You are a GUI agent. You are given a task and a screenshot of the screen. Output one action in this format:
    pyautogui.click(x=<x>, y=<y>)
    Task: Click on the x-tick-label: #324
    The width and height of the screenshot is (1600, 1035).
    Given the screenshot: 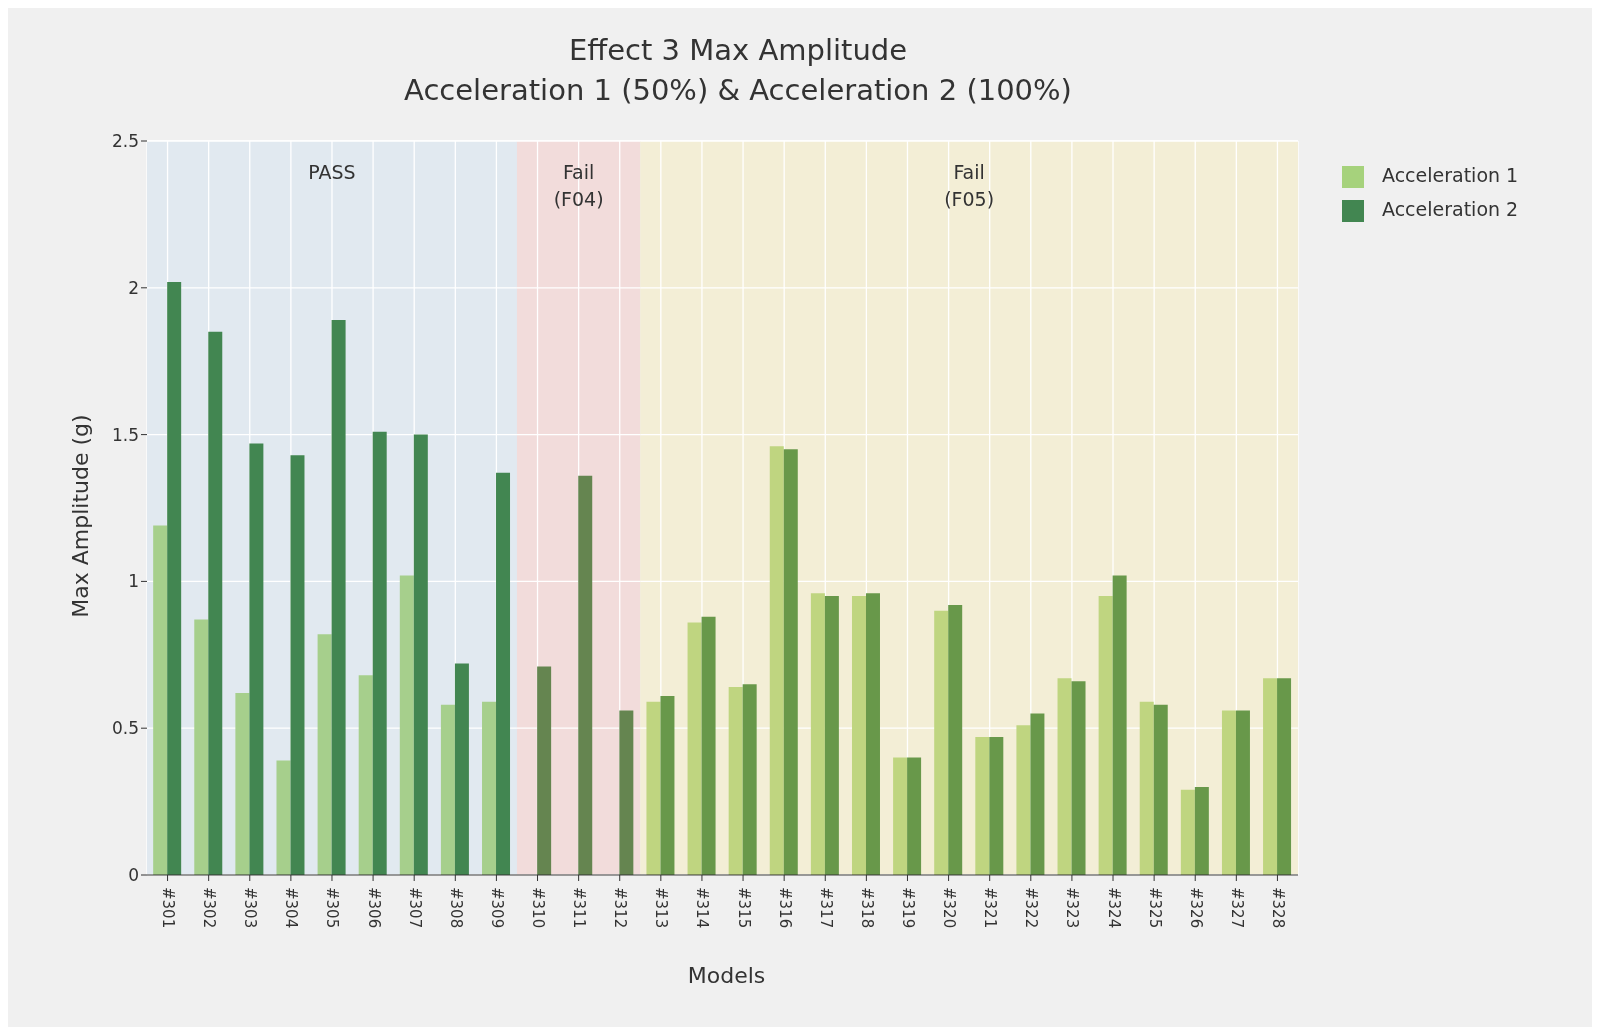 What is the action you would take?
    pyautogui.click(x=1113, y=908)
    